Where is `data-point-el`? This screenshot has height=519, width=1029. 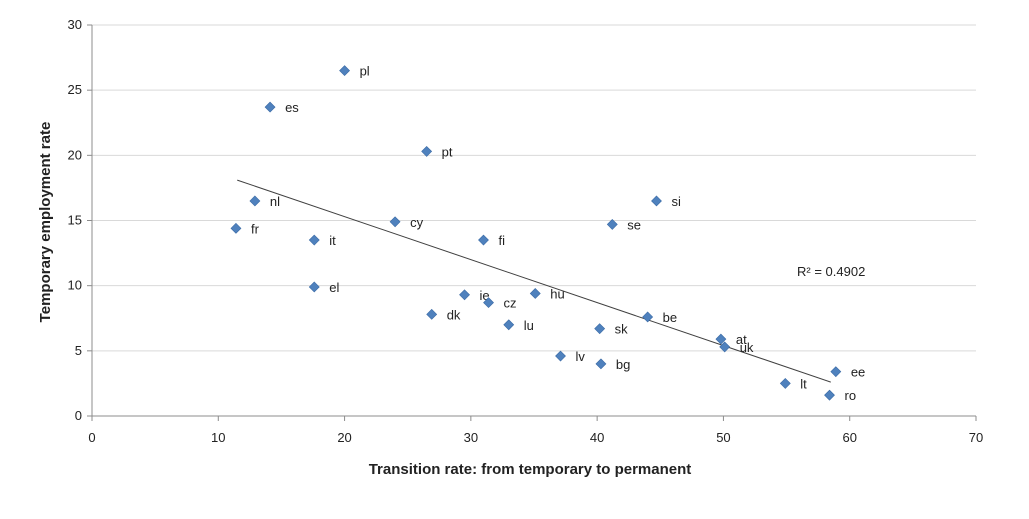 data-point-el is located at coordinates (314, 287).